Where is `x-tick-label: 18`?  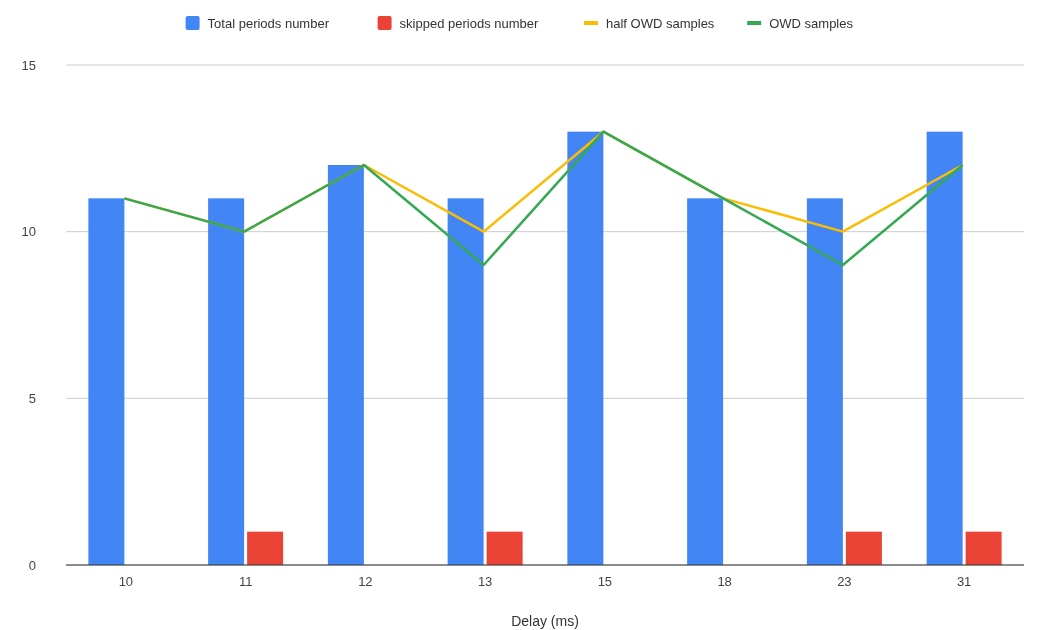 x-tick-label: 18 is located at coordinates (724, 581).